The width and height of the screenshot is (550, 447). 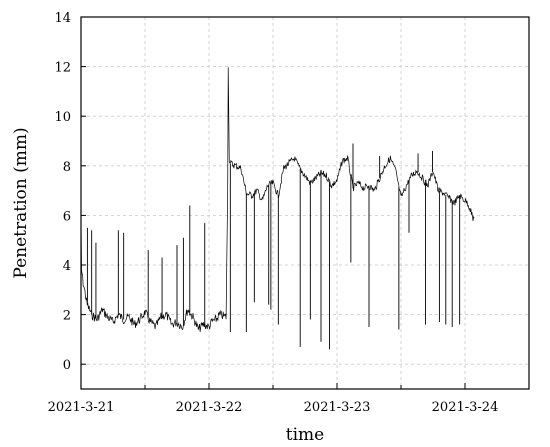 I want to click on x-tick-label: 2021-3-23, so click(x=337, y=407).